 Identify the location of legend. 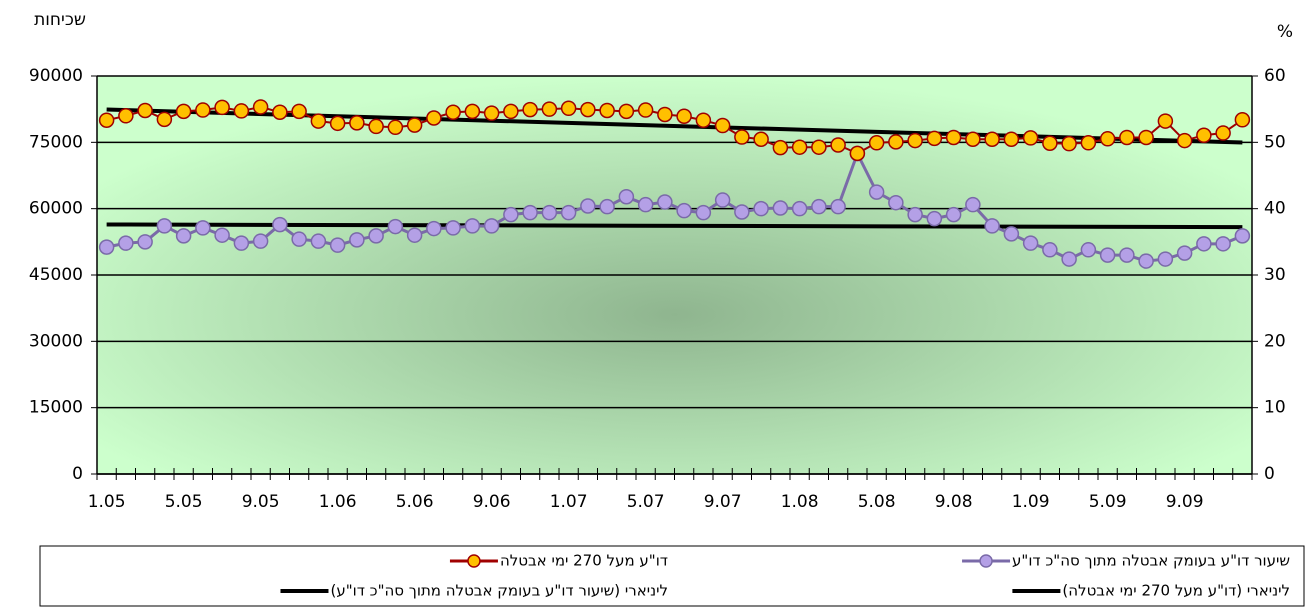
(672, 576).